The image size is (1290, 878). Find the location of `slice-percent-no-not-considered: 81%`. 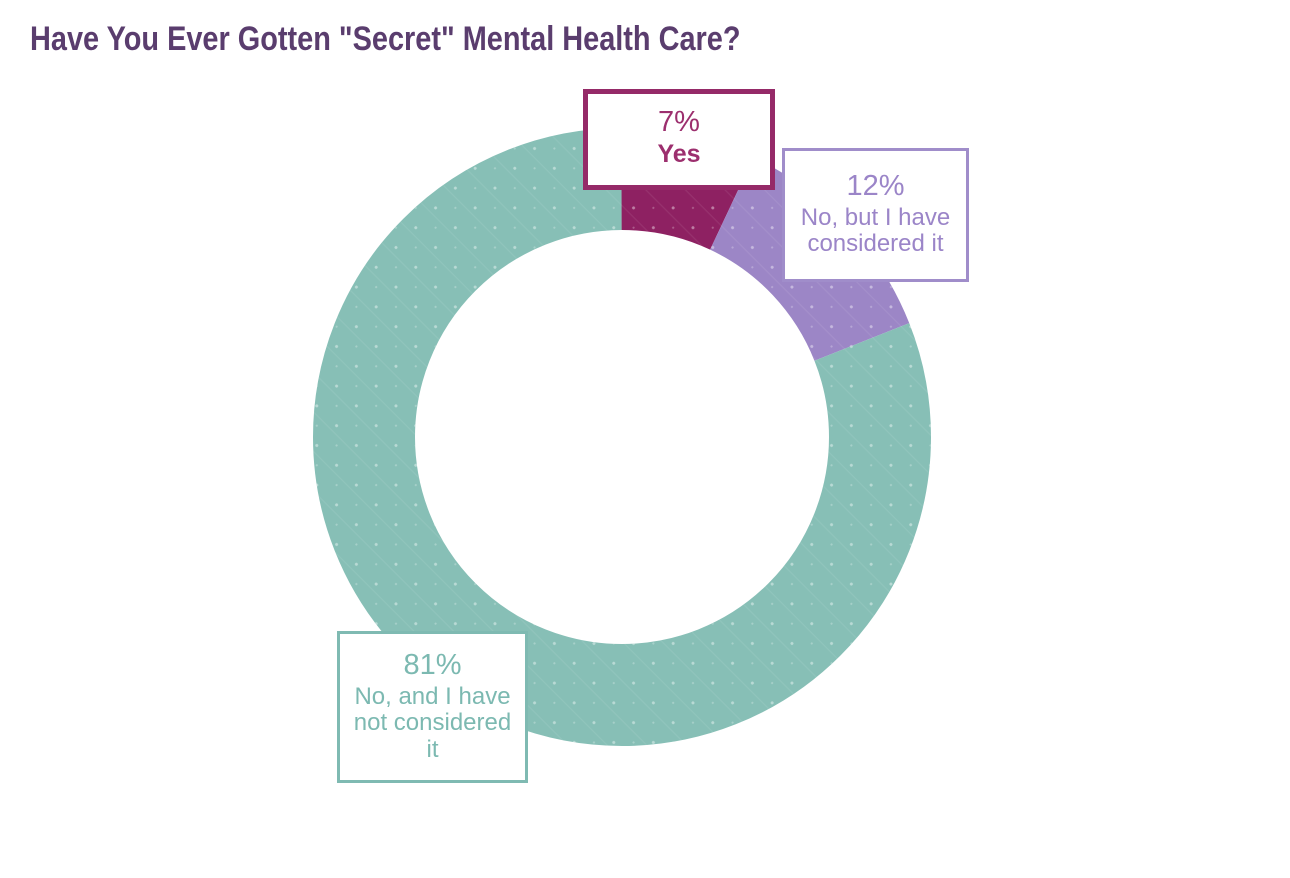

slice-percent-no-not-considered: 81% is located at coordinates (432, 665).